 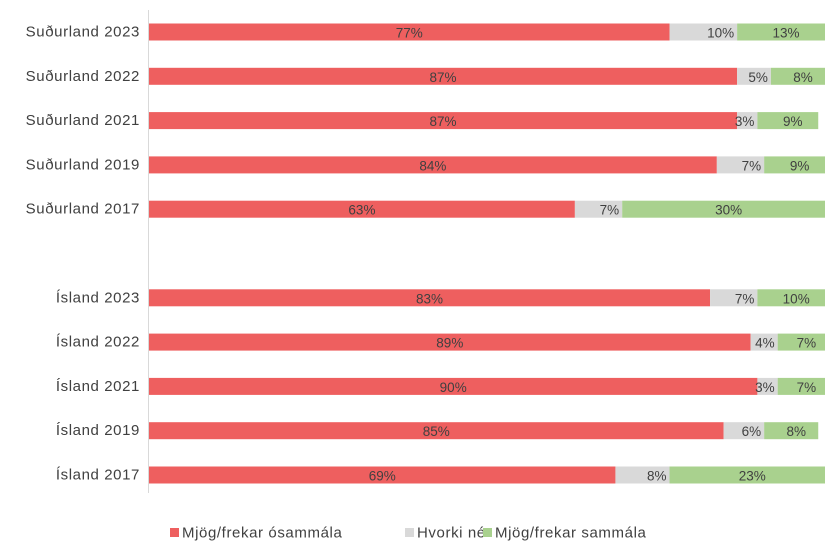 I want to click on data-label: 90%, so click(x=453, y=387).